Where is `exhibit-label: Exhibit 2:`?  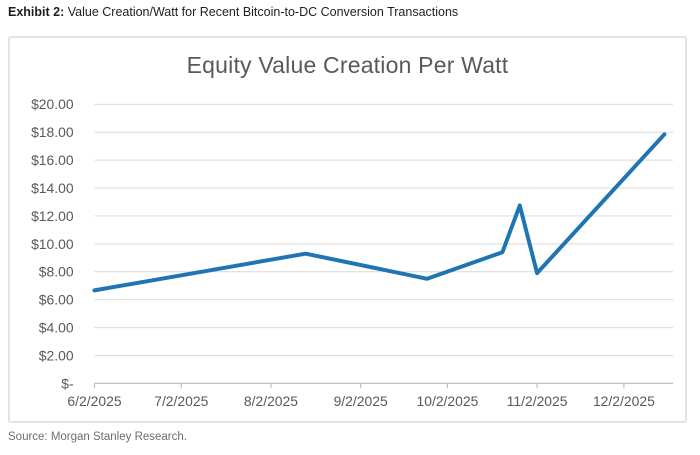 exhibit-label: Exhibit 2: is located at coordinates (36, 12).